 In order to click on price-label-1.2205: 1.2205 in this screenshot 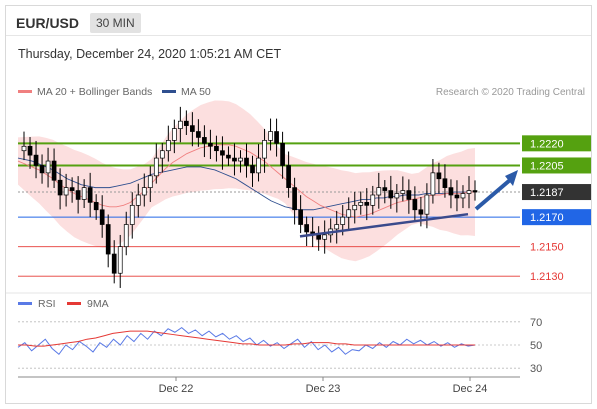, I will do `click(547, 166)`.